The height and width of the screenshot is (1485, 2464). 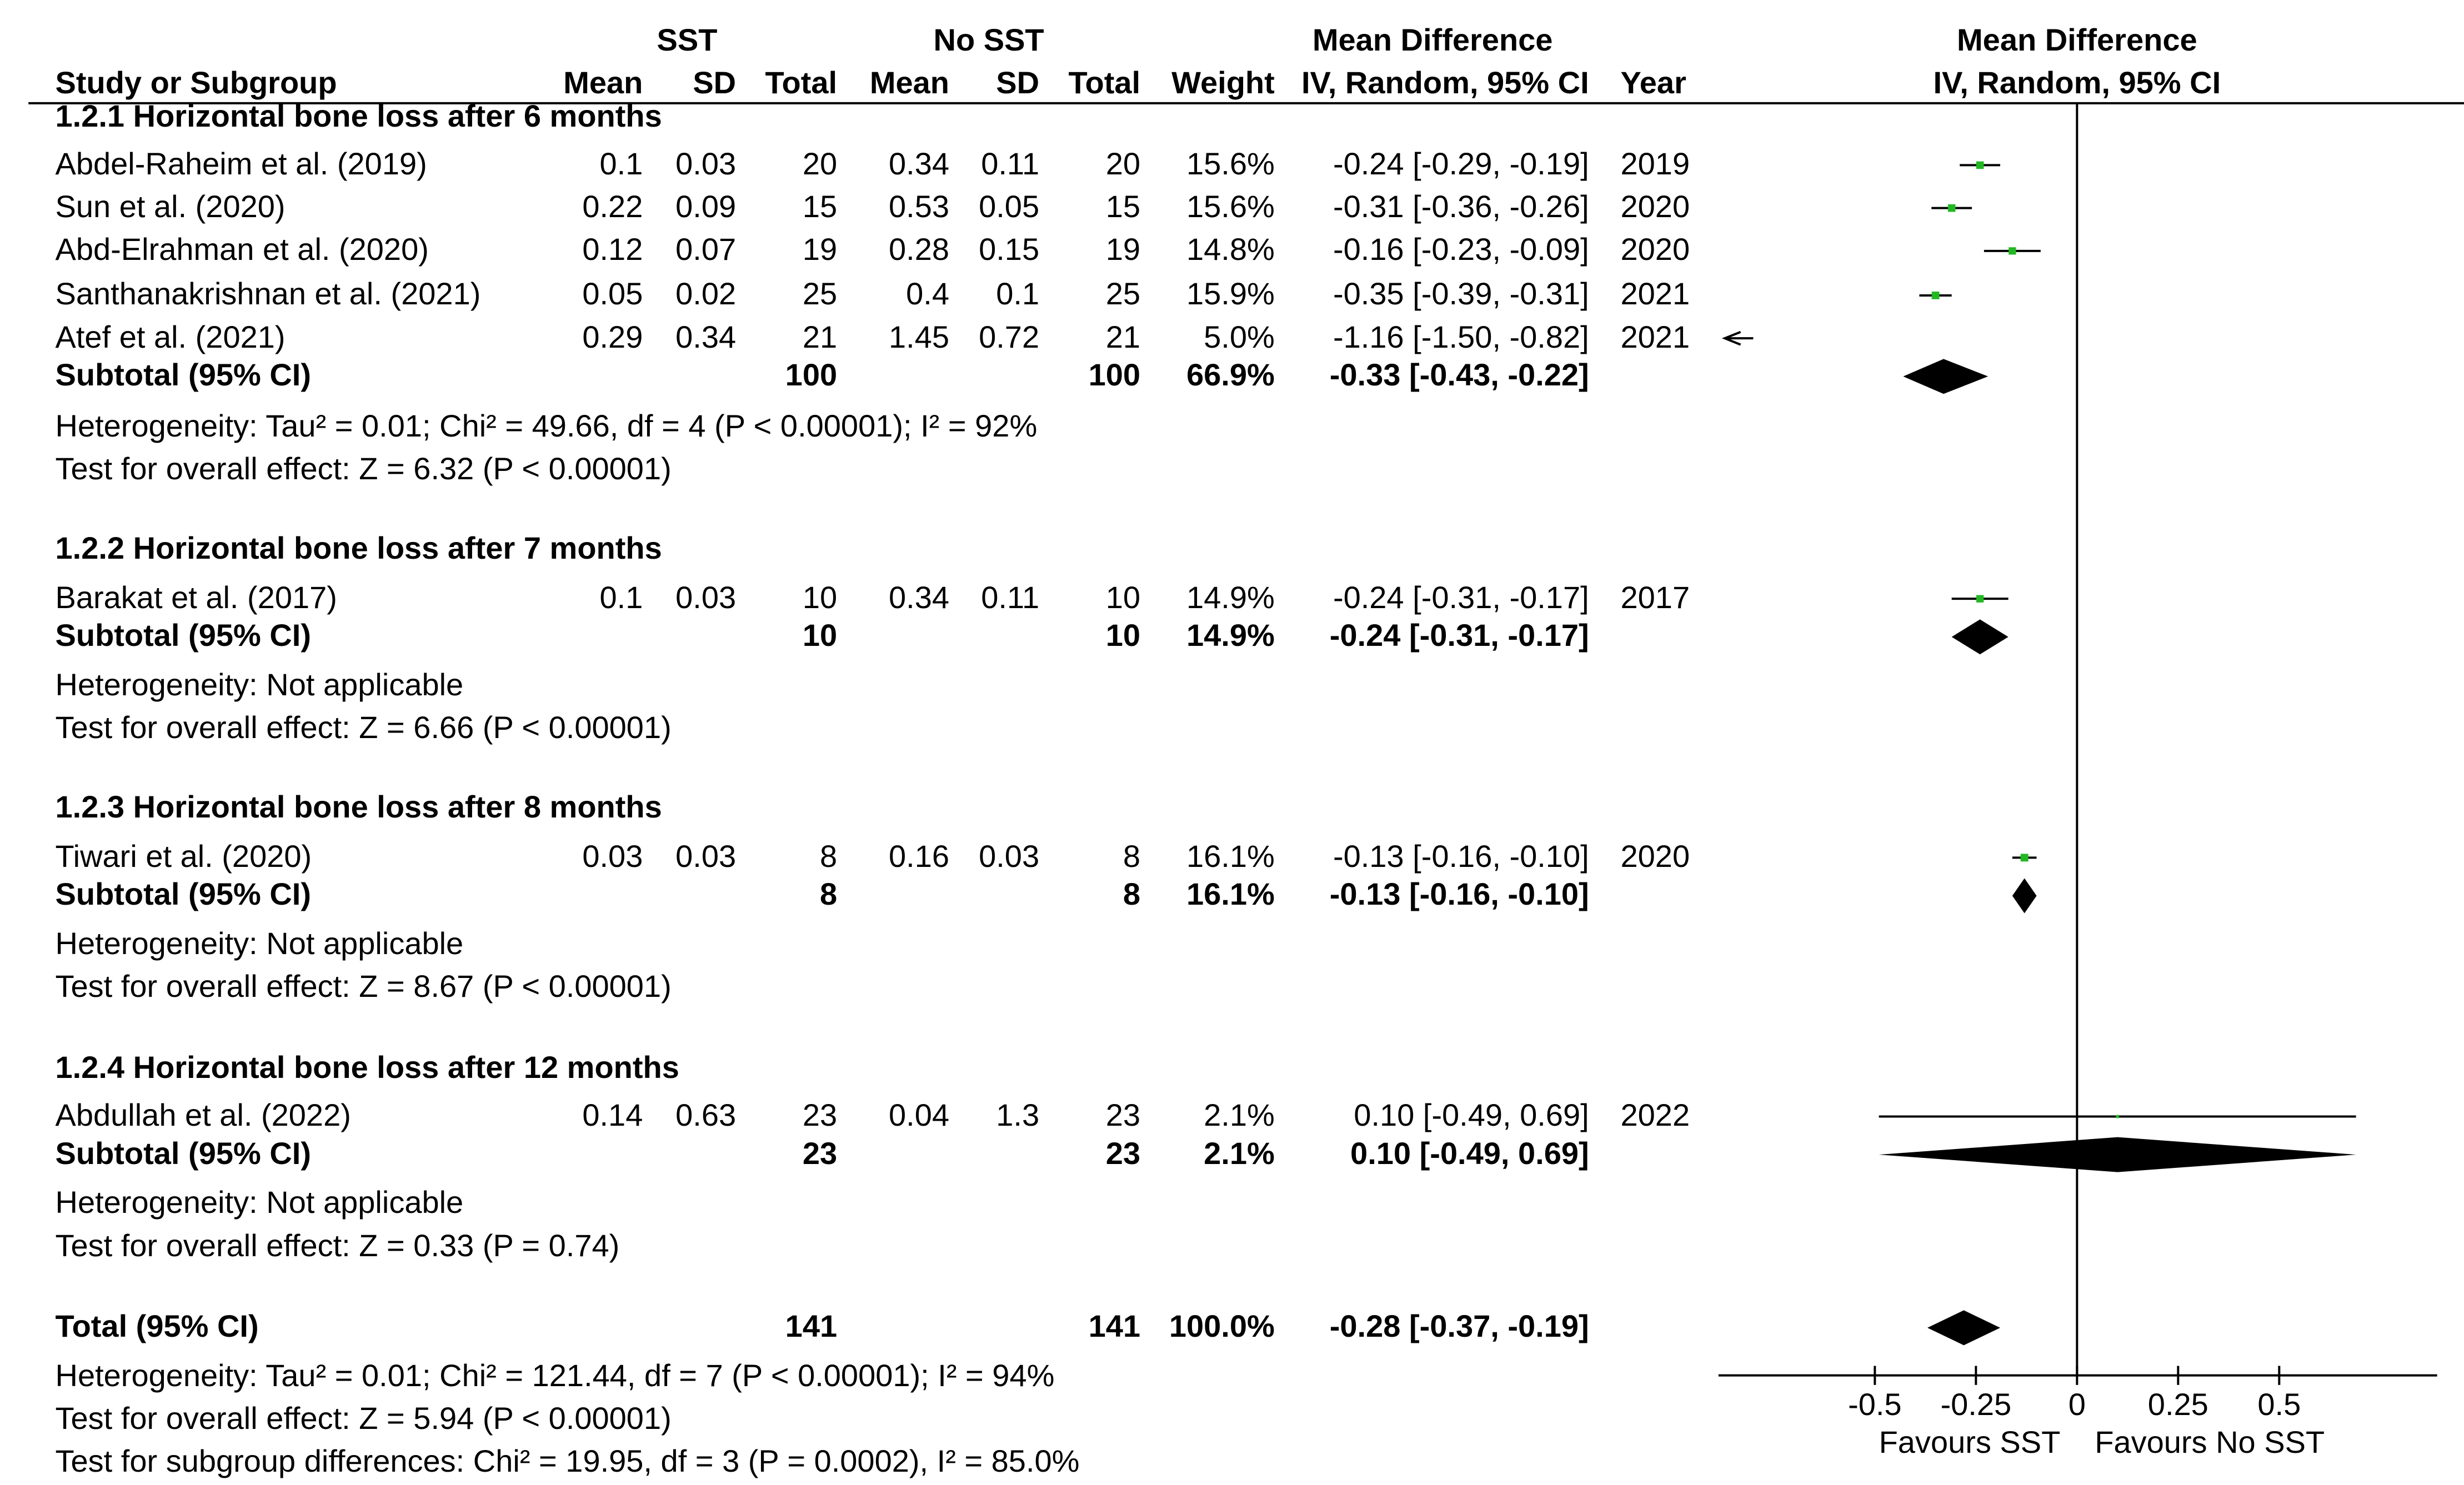 What do you see at coordinates (1230, 597) in the screenshot?
I see `study-weight: 14.9%` at bounding box center [1230, 597].